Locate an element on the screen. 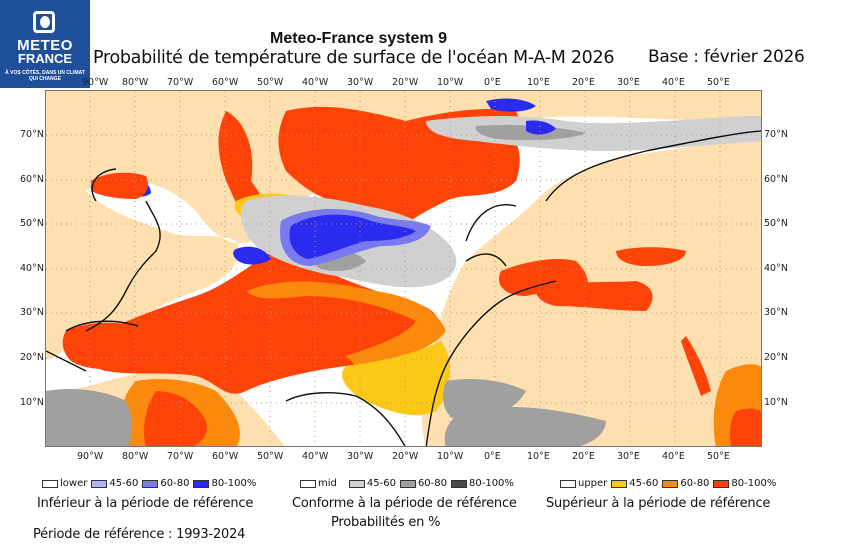  logo-tagline: À VOS CÔTÉS, DANS UN CLIMAT QUI CHANGE is located at coordinates (45, 76).